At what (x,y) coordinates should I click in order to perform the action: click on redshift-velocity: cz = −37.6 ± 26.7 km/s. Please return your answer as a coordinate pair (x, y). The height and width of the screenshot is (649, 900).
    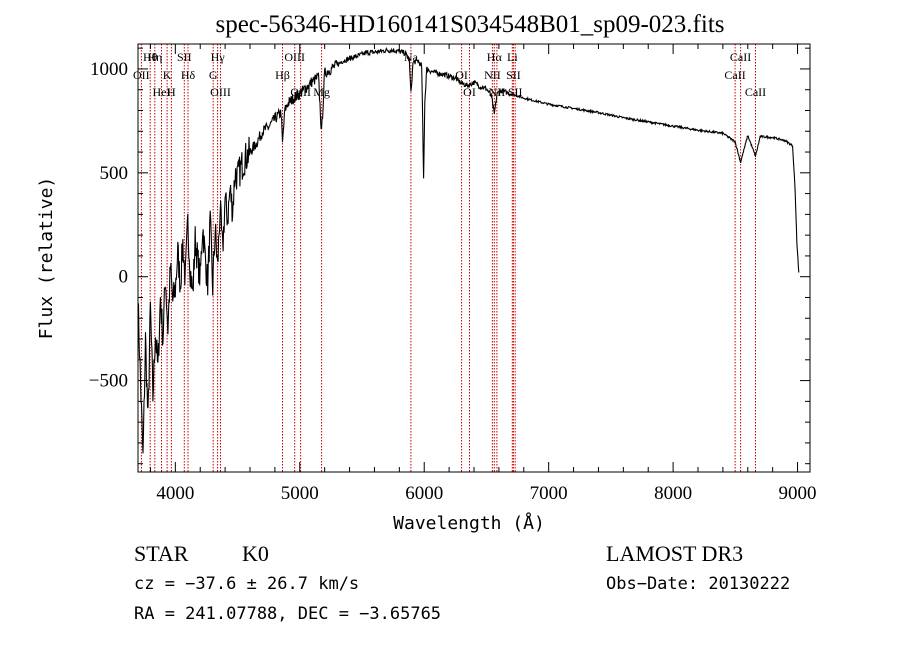
    Looking at the image, I should click on (246, 584).